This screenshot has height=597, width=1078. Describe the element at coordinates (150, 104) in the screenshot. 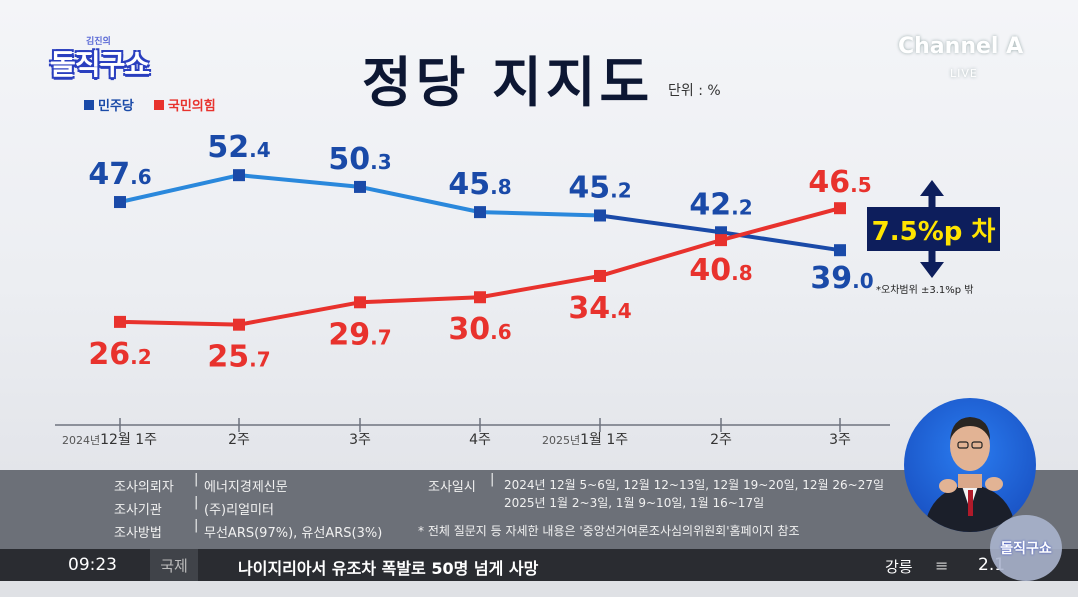

I see `chart-legend: 민주당 국민의힘` at that location.